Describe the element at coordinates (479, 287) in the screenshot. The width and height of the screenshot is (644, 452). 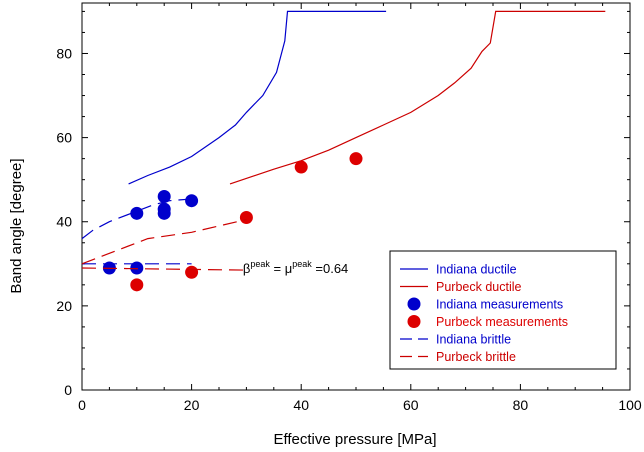
I see `legend-label-purbeck-ductile: Purbeck ductile` at that location.